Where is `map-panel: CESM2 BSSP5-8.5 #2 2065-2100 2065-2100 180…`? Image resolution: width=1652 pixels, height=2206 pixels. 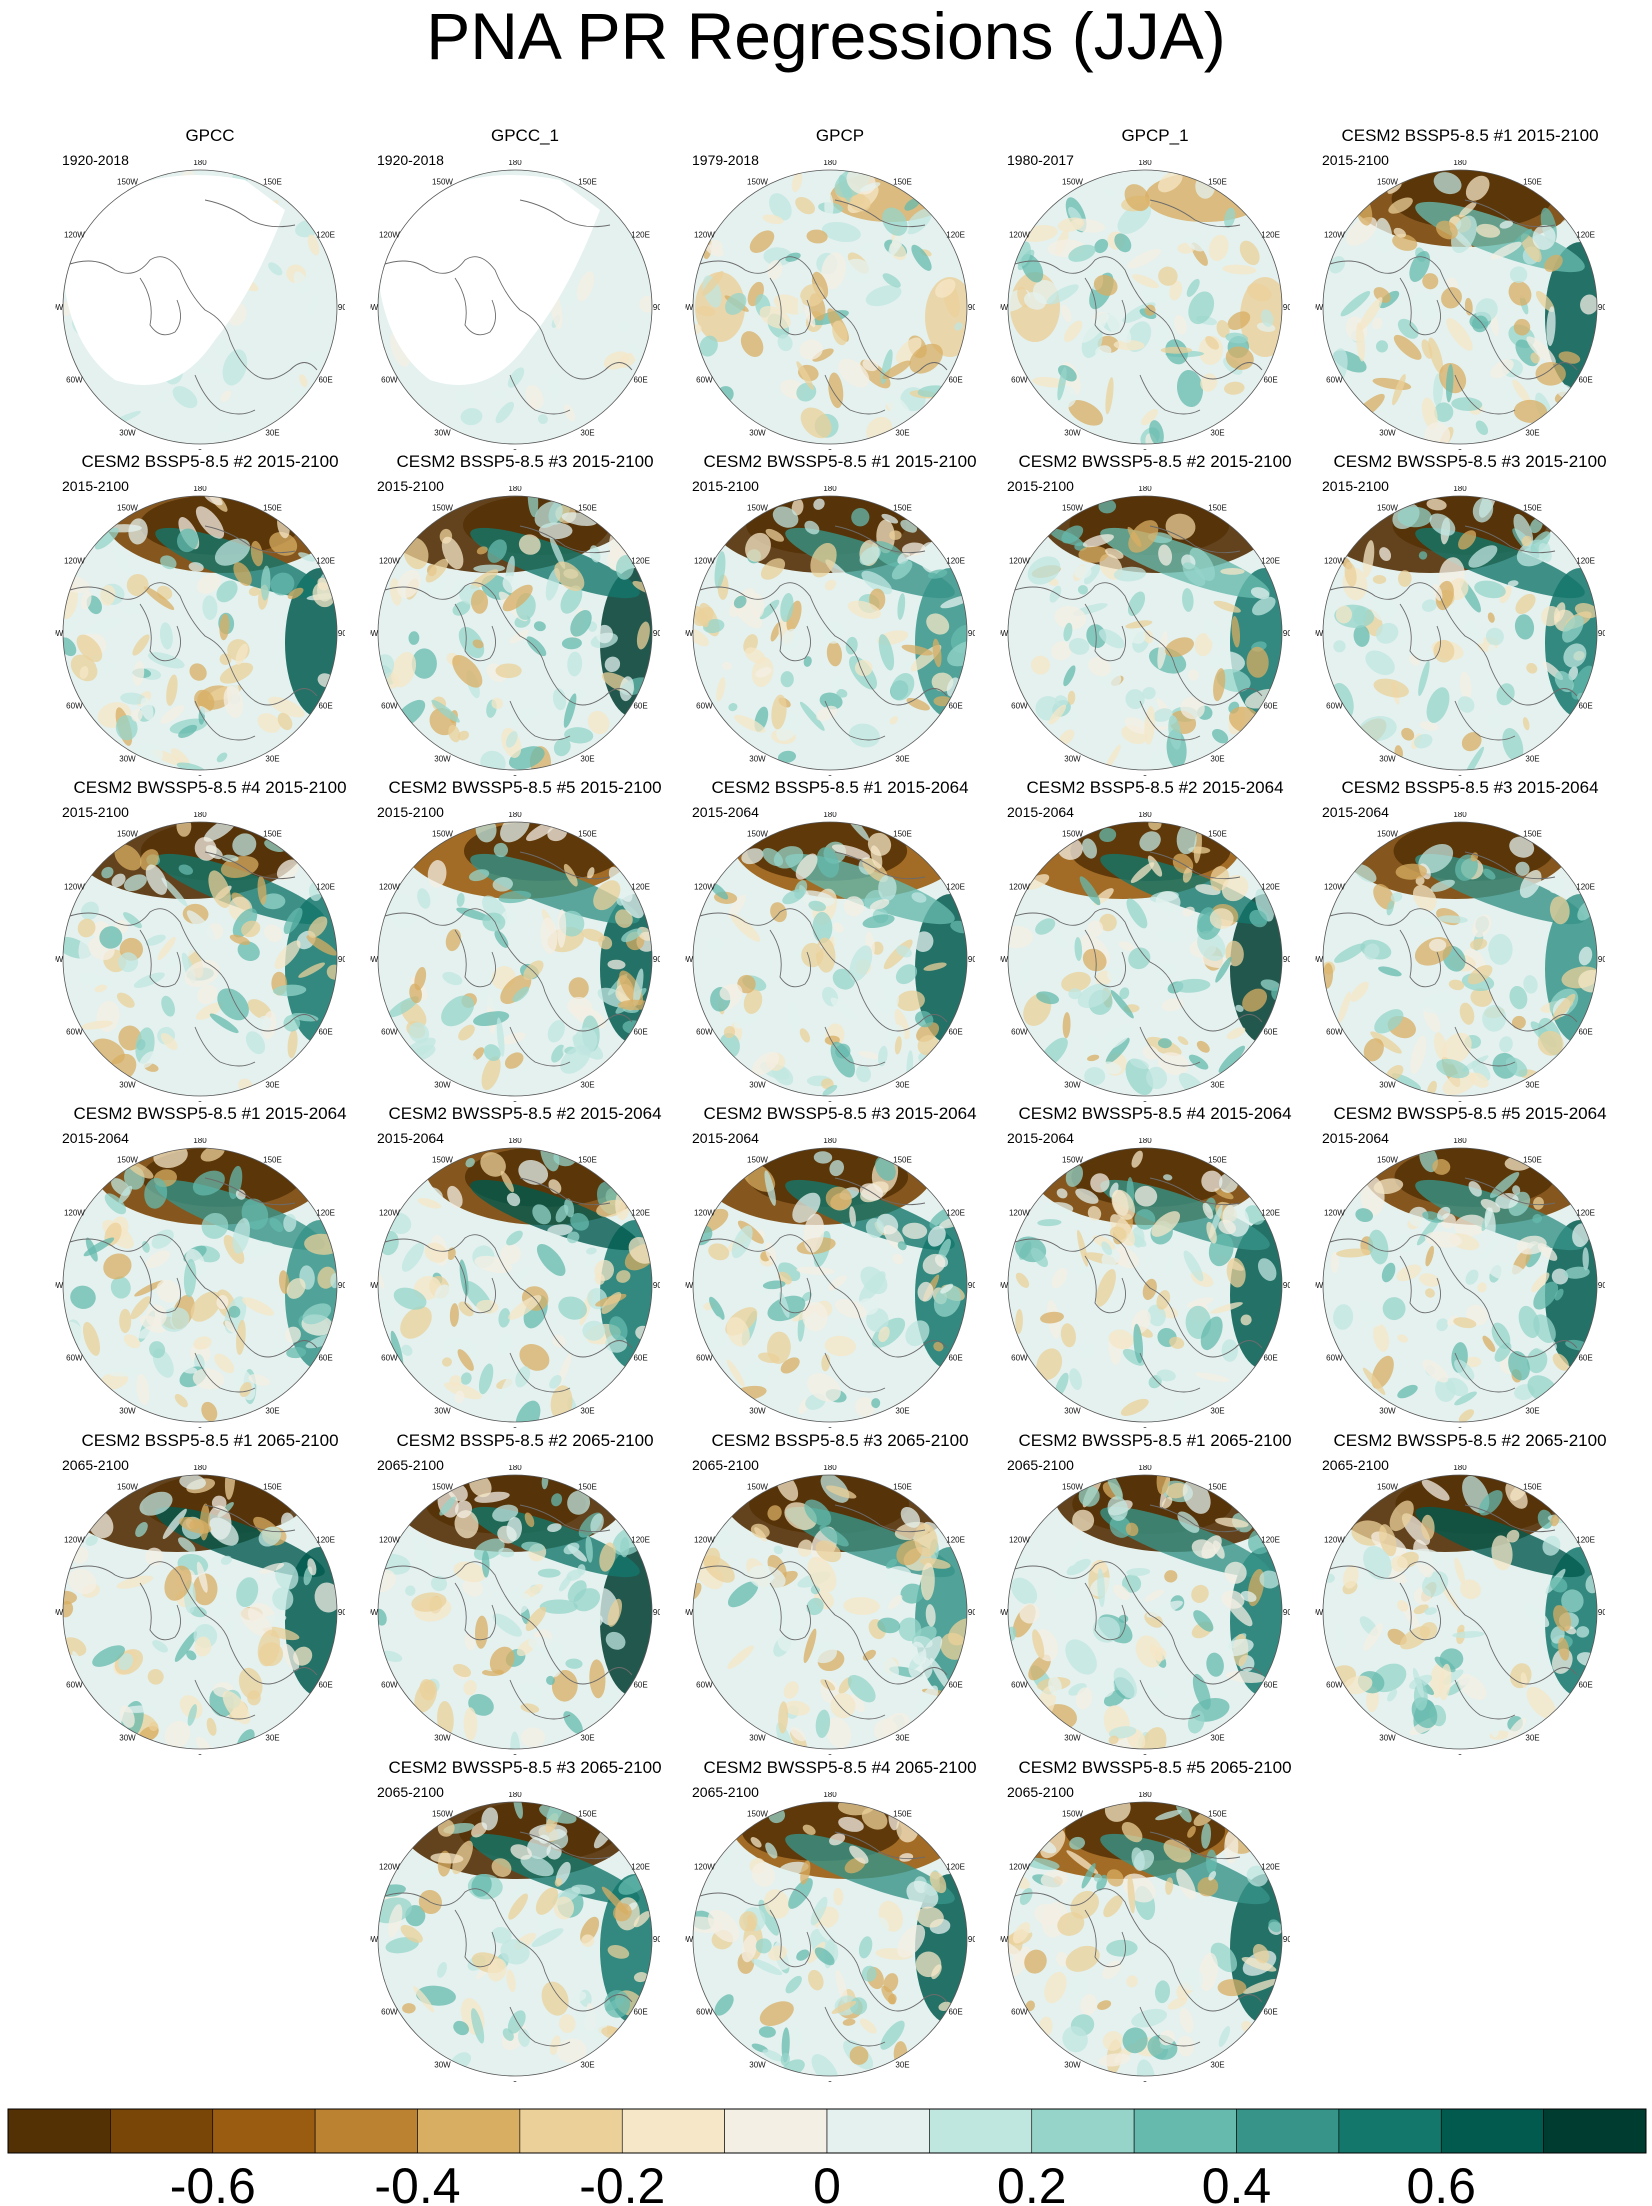
map-panel: CESM2 BSSP5-8.5 #2 2065-2100 2065-2100 180… is located at coordinates (525, 1593).